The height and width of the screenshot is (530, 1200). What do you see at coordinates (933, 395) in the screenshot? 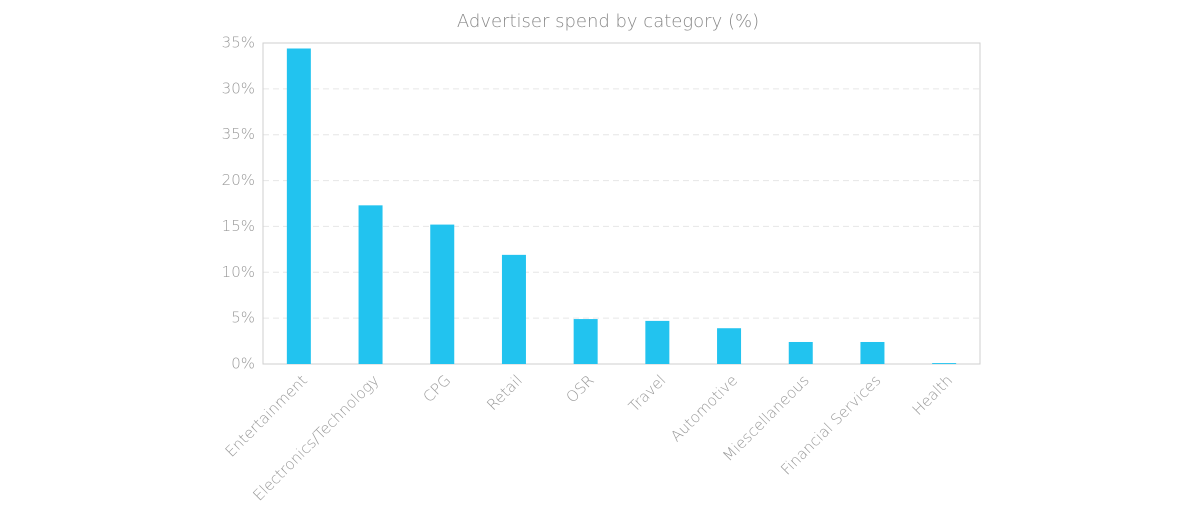
I see `x-tick-label: Health` at bounding box center [933, 395].